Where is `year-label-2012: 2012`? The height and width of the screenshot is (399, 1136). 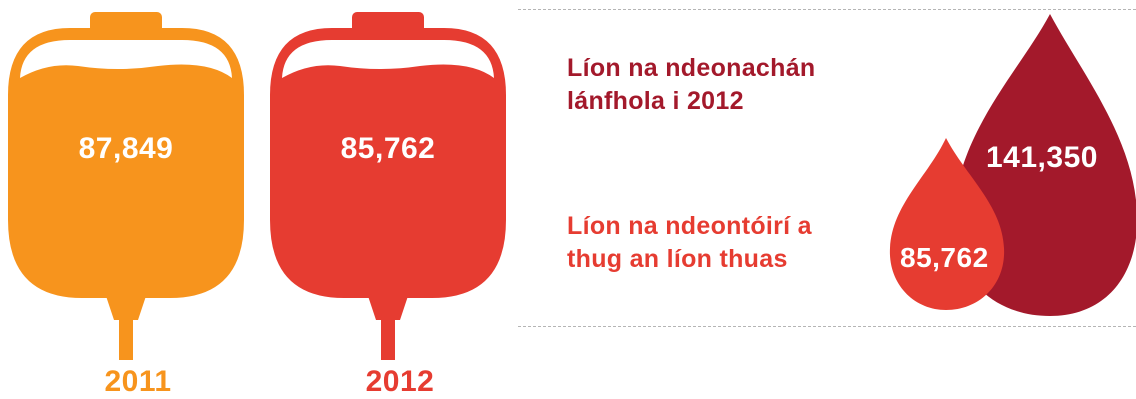 year-label-2012: 2012 is located at coordinates (400, 381).